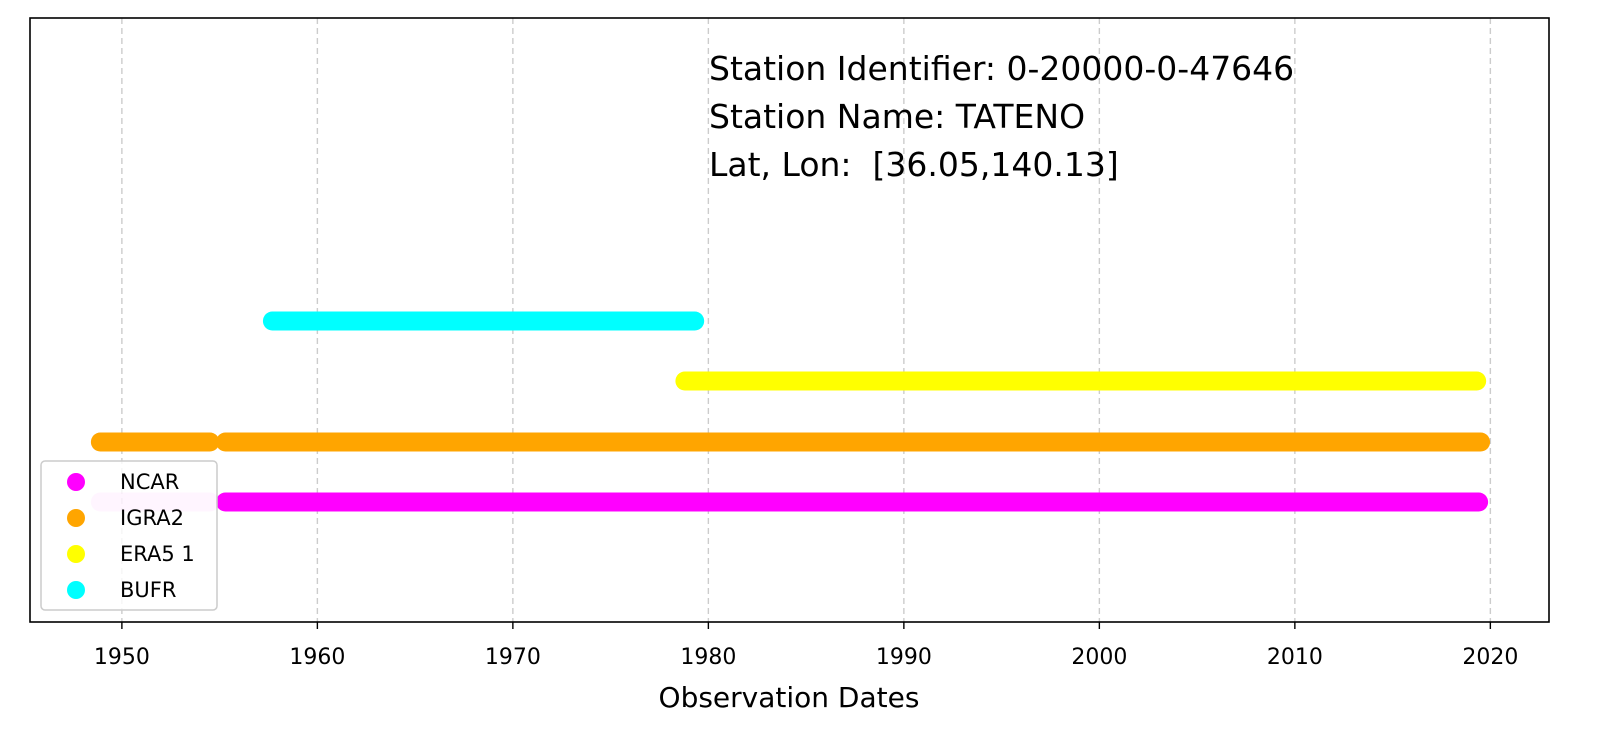 Image resolution: width=1599 pixels, height=747 pixels. Describe the element at coordinates (76, 482) in the screenshot. I see `legend-marker-ncar` at that location.